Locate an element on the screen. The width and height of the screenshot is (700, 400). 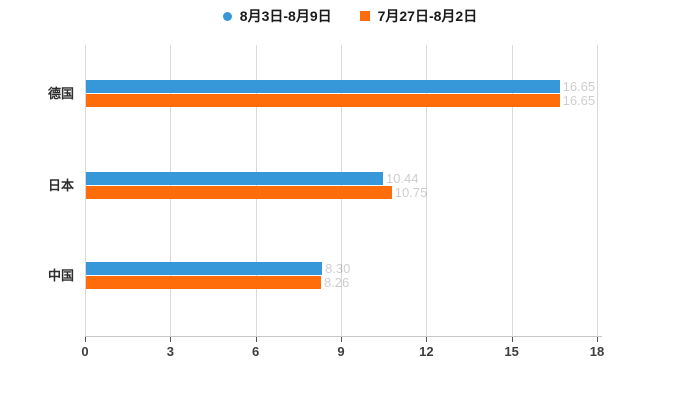
x-axis-line is located at coordinates (343, 336).